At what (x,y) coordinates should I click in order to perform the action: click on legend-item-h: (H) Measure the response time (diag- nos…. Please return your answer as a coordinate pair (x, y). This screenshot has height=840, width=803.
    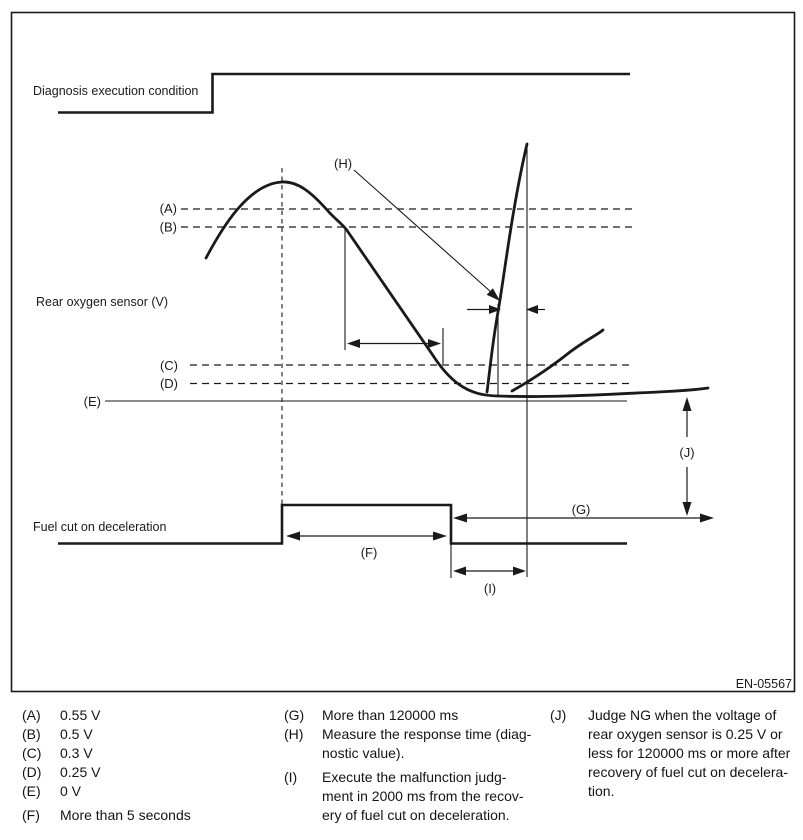
    Looking at the image, I should click on (409, 744).